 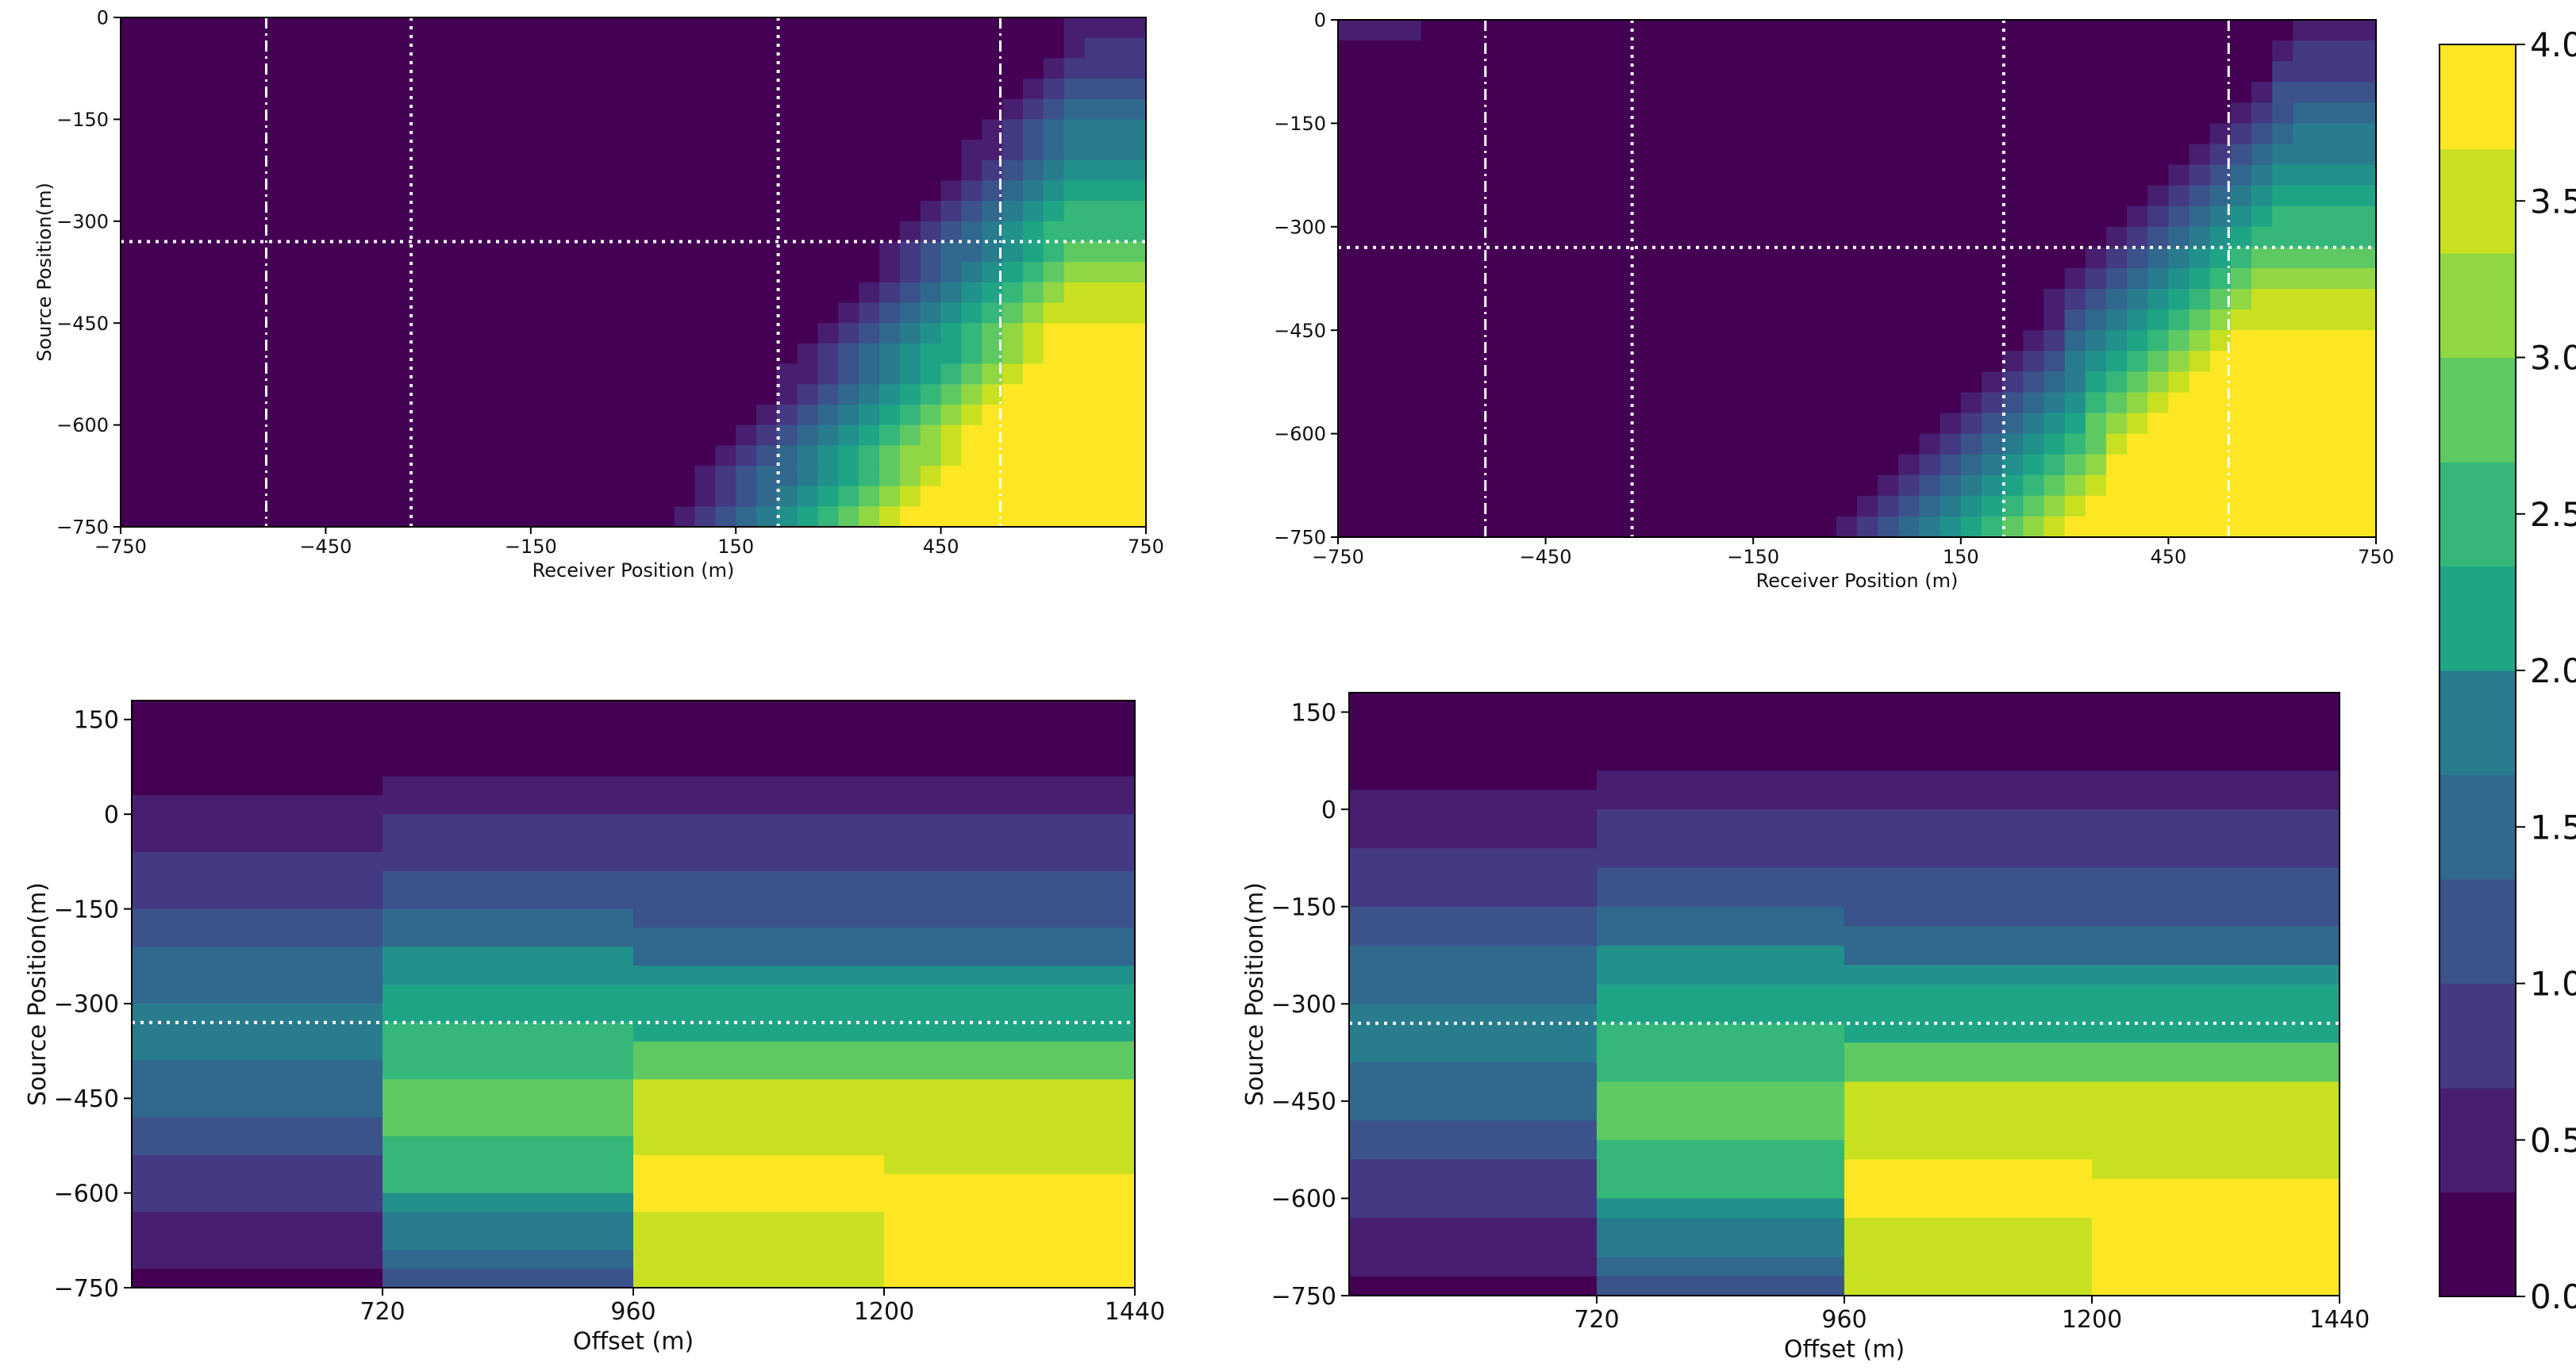 What do you see at coordinates (86, 1005) in the screenshot?
I see `y-tick-label: −300` at bounding box center [86, 1005].